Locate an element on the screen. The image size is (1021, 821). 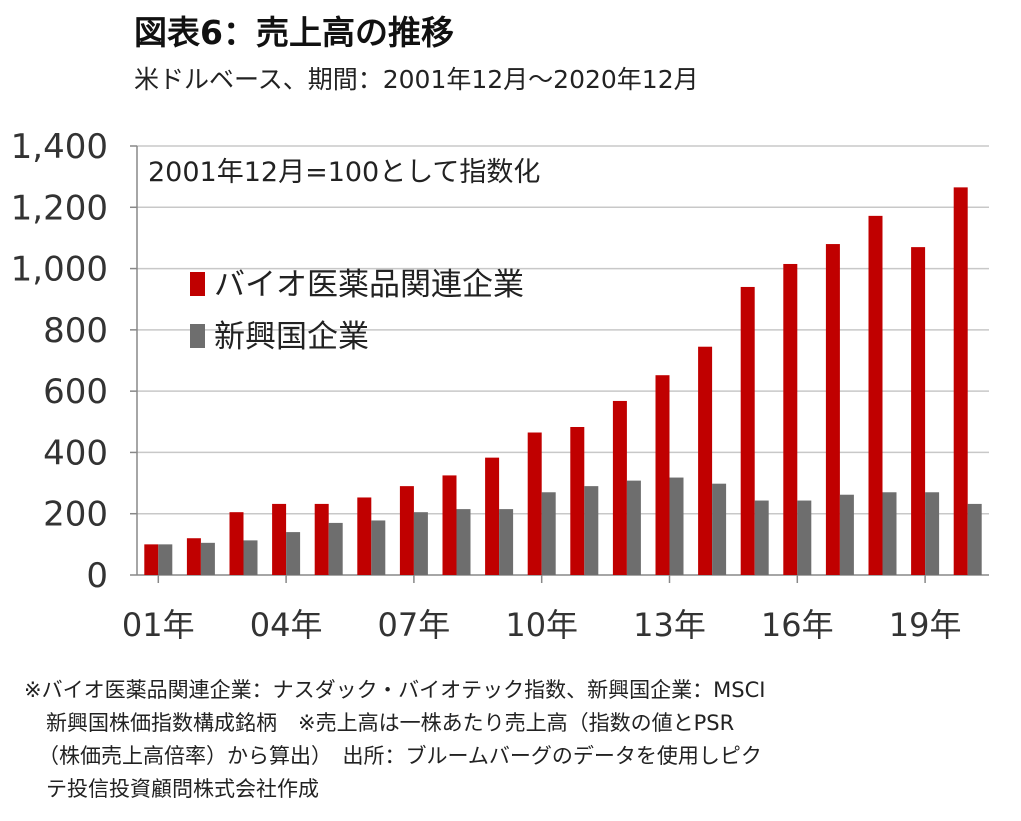
chart-subtitle: 米ドルベース、期間：2001年12月～2020年12月 is located at coordinates (416, 79).